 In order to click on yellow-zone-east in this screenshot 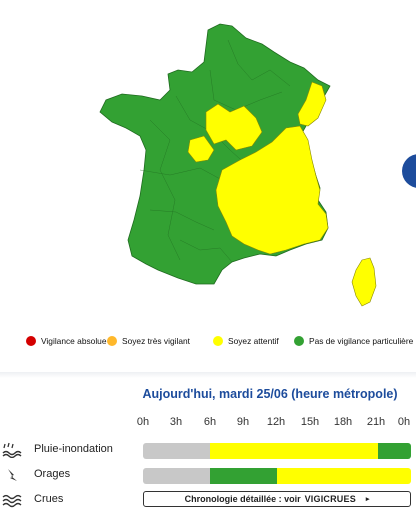, I will do `click(312, 104)`.